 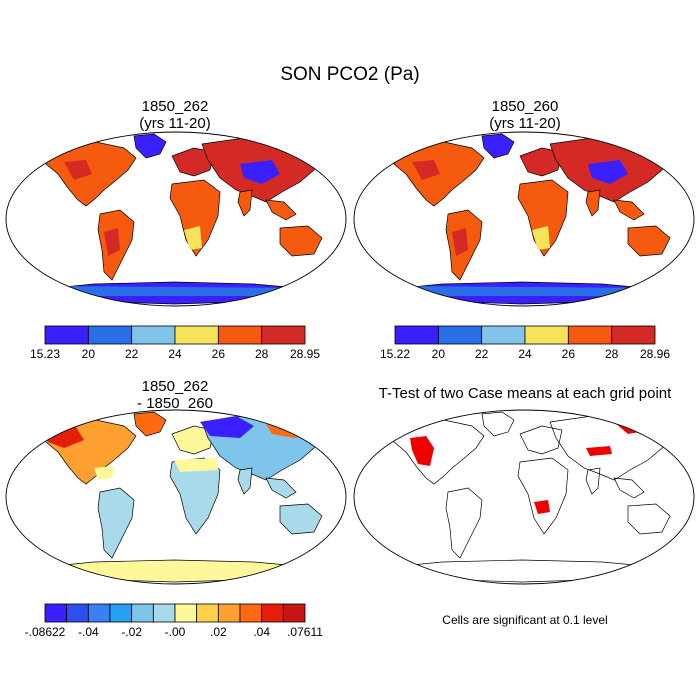 I want to click on figure-title: SON PCO2 (Pa), so click(x=350, y=74).